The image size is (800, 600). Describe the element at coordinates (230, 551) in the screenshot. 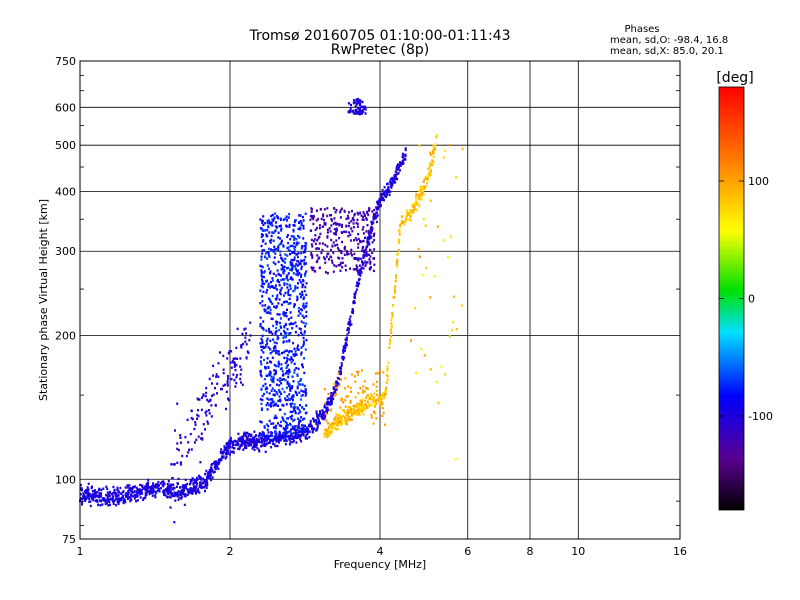

I see `x-tick-label: 2` at that location.